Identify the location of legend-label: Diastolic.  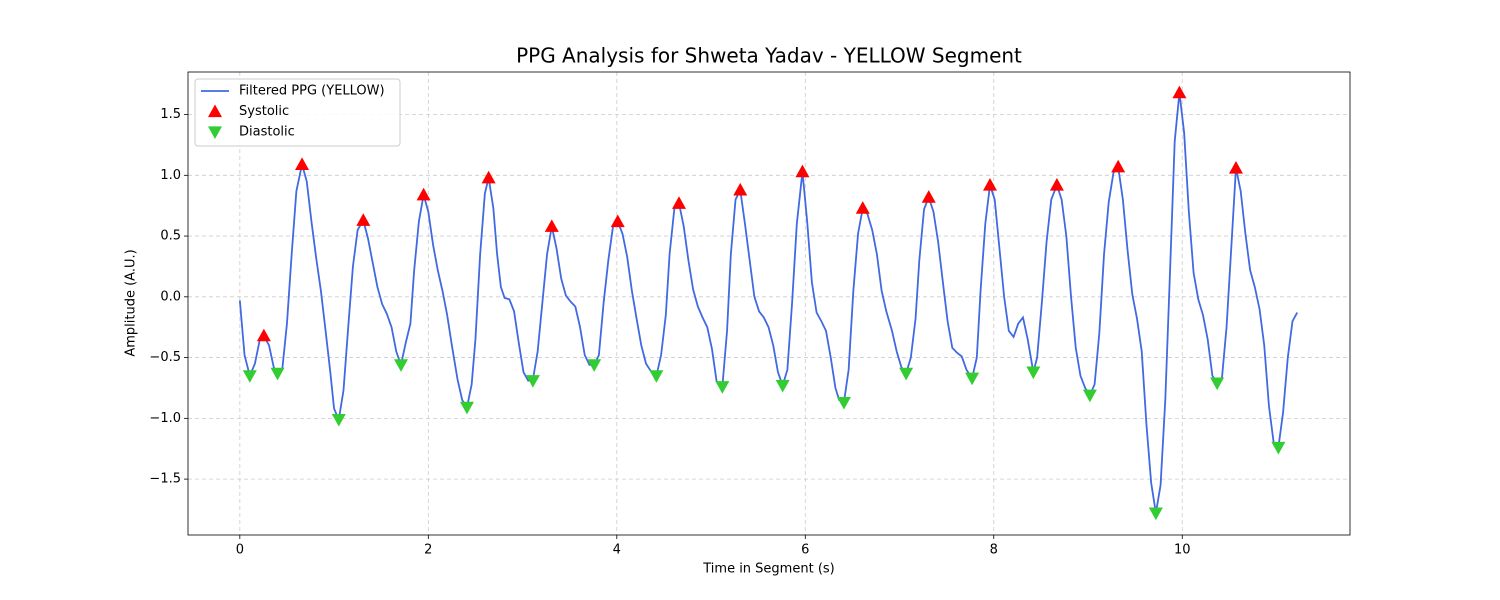
(267, 132).